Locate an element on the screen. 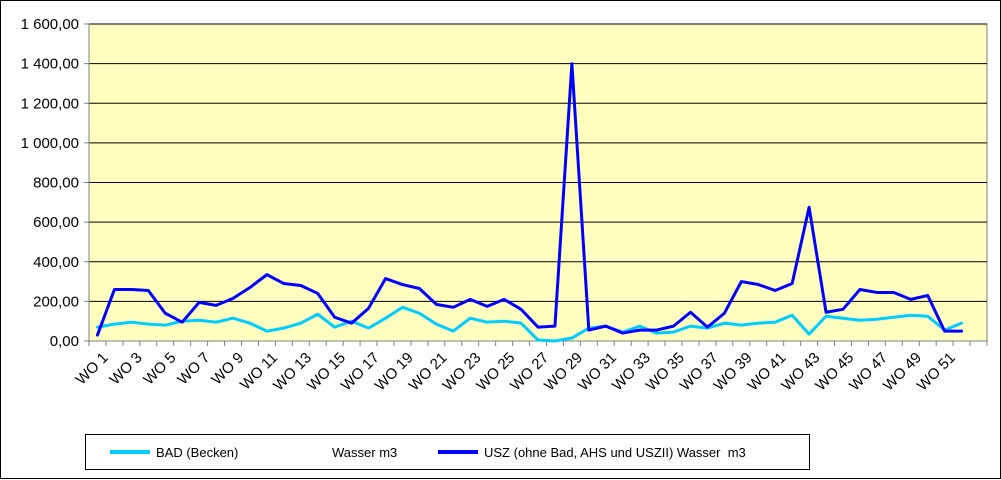 The height and width of the screenshot is (480, 1001). x-tick-label: WO 3 is located at coordinates (125, 368).